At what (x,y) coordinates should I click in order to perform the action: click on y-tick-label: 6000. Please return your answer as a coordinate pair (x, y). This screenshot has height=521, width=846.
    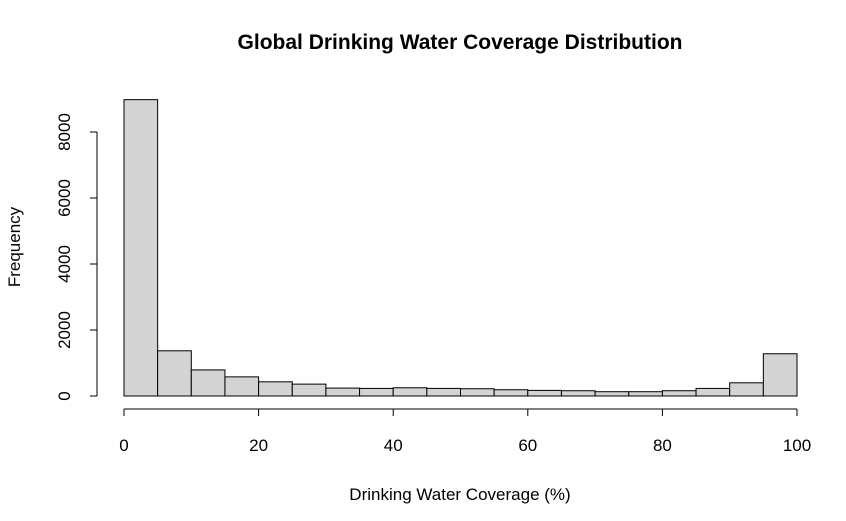
    Looking at the image, I should click on (64, 198).